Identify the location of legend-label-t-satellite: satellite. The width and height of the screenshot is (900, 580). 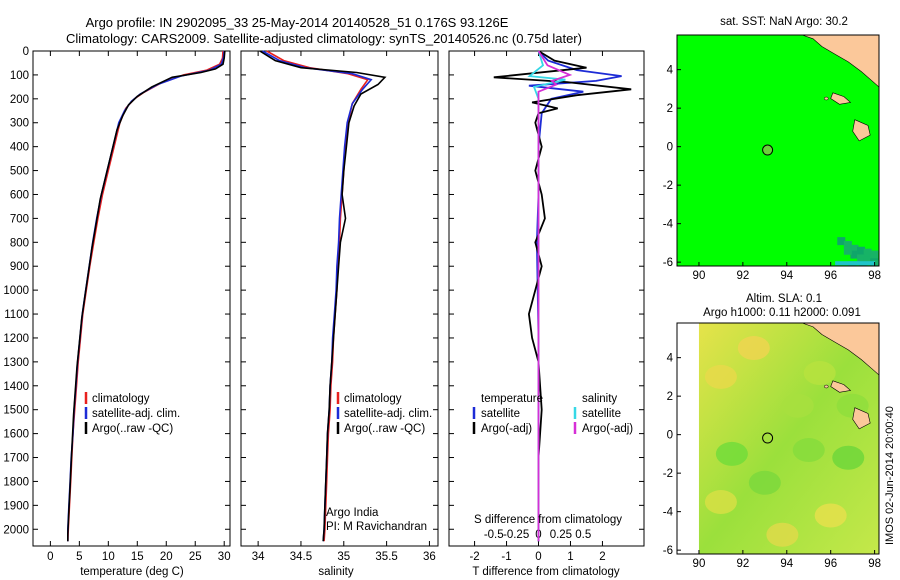
(500, 414).